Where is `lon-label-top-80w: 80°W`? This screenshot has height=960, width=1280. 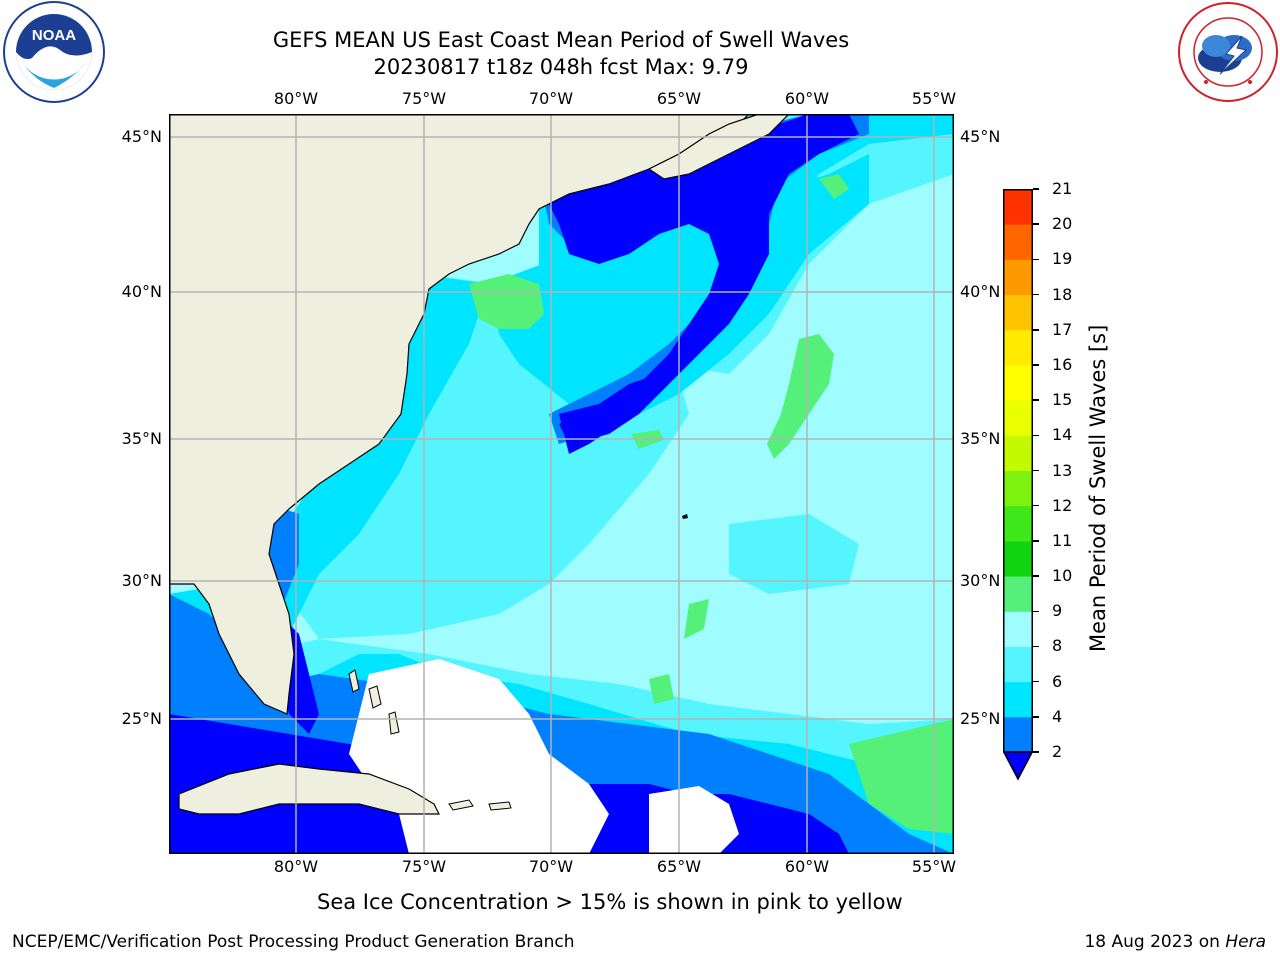
lon-label-top-80w: 80°W is located at coordinates (296, 98).